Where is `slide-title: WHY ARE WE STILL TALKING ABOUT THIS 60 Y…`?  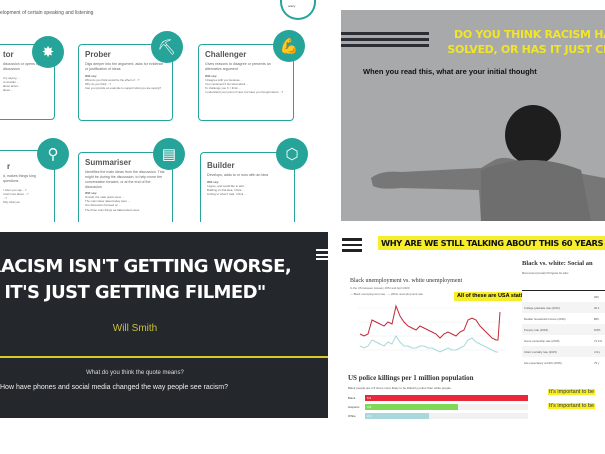
slide-title: WHY ARE WE STILL TALKING ABOUT THIS 60 Y… is located at coordinates (491, 243).